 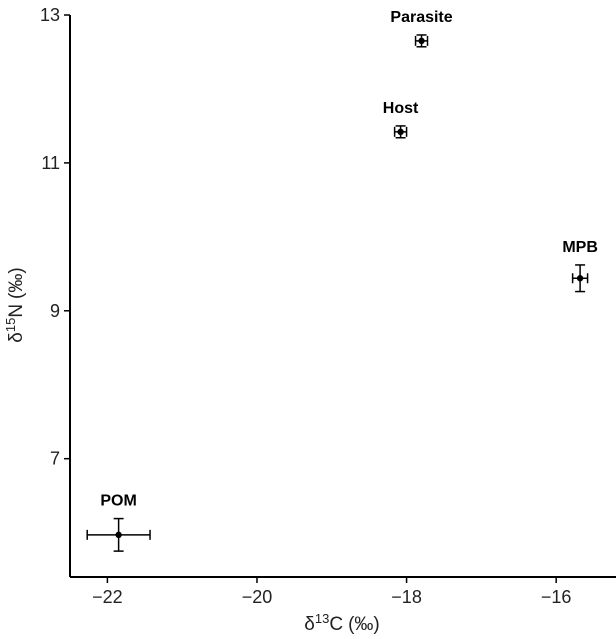 What do you see at coordinates (309, 624) in the screenshot?
I see `x-axis-title-symbol: δ` at bounding box center [309, 624].